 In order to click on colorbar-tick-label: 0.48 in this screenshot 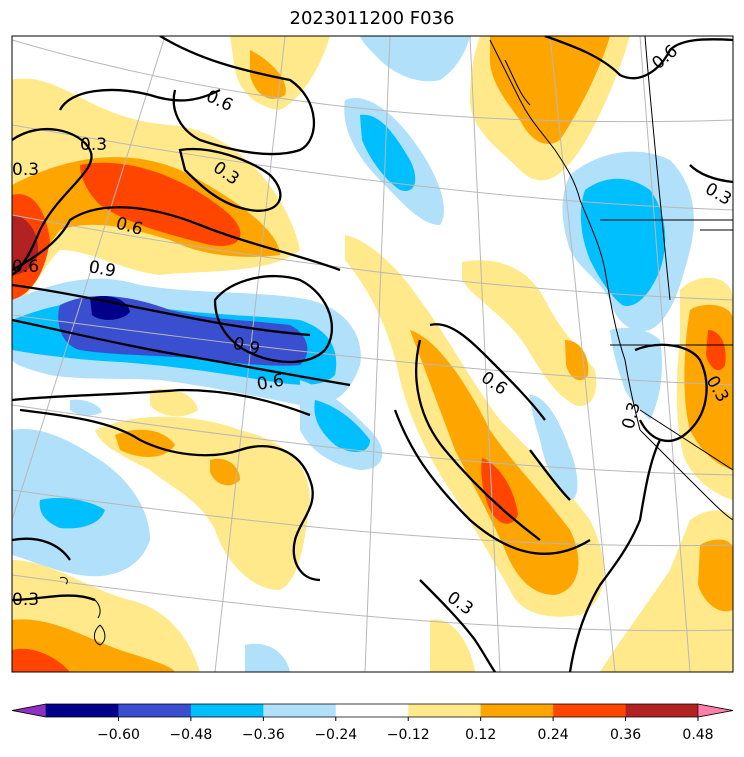, I will do `click(697, 735)`.